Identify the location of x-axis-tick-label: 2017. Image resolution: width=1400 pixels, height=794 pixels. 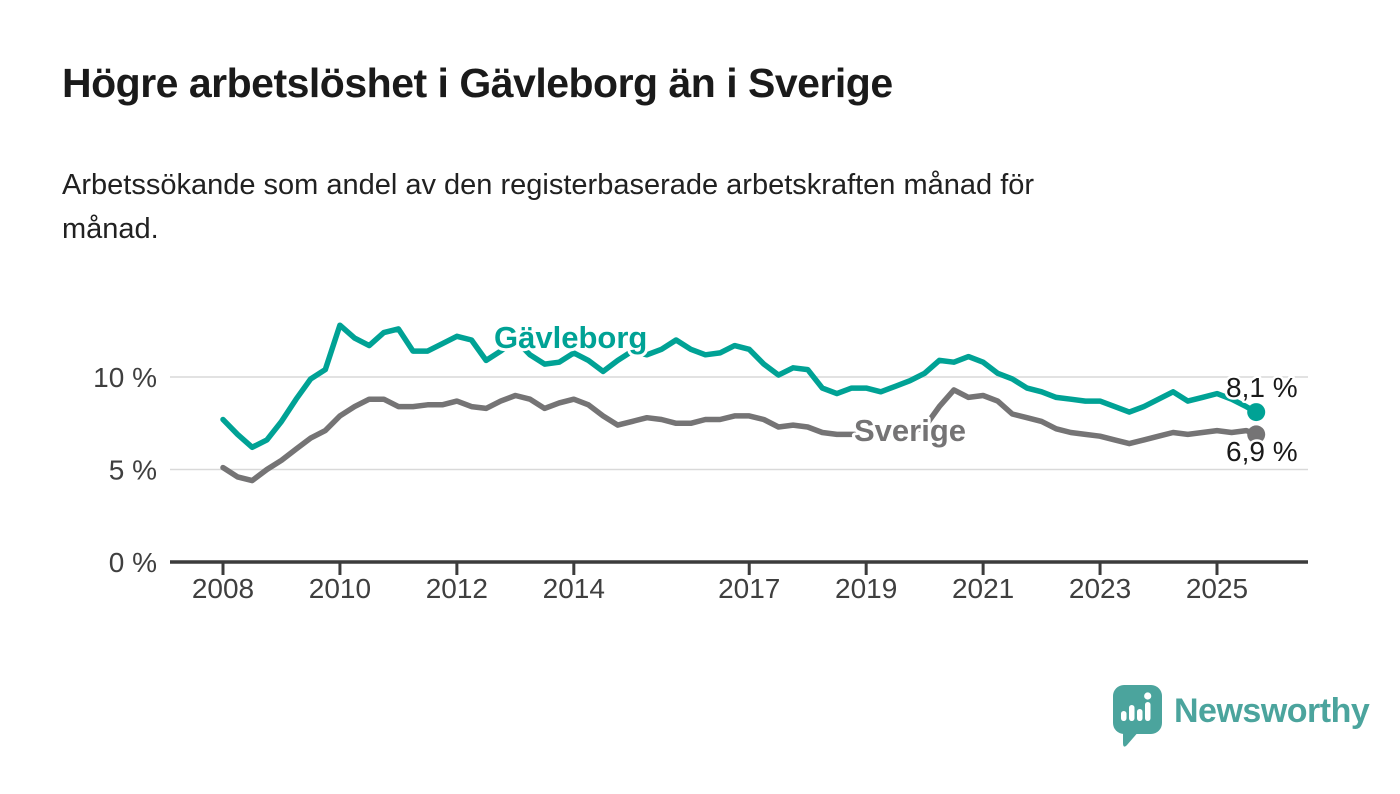
(749, 588).